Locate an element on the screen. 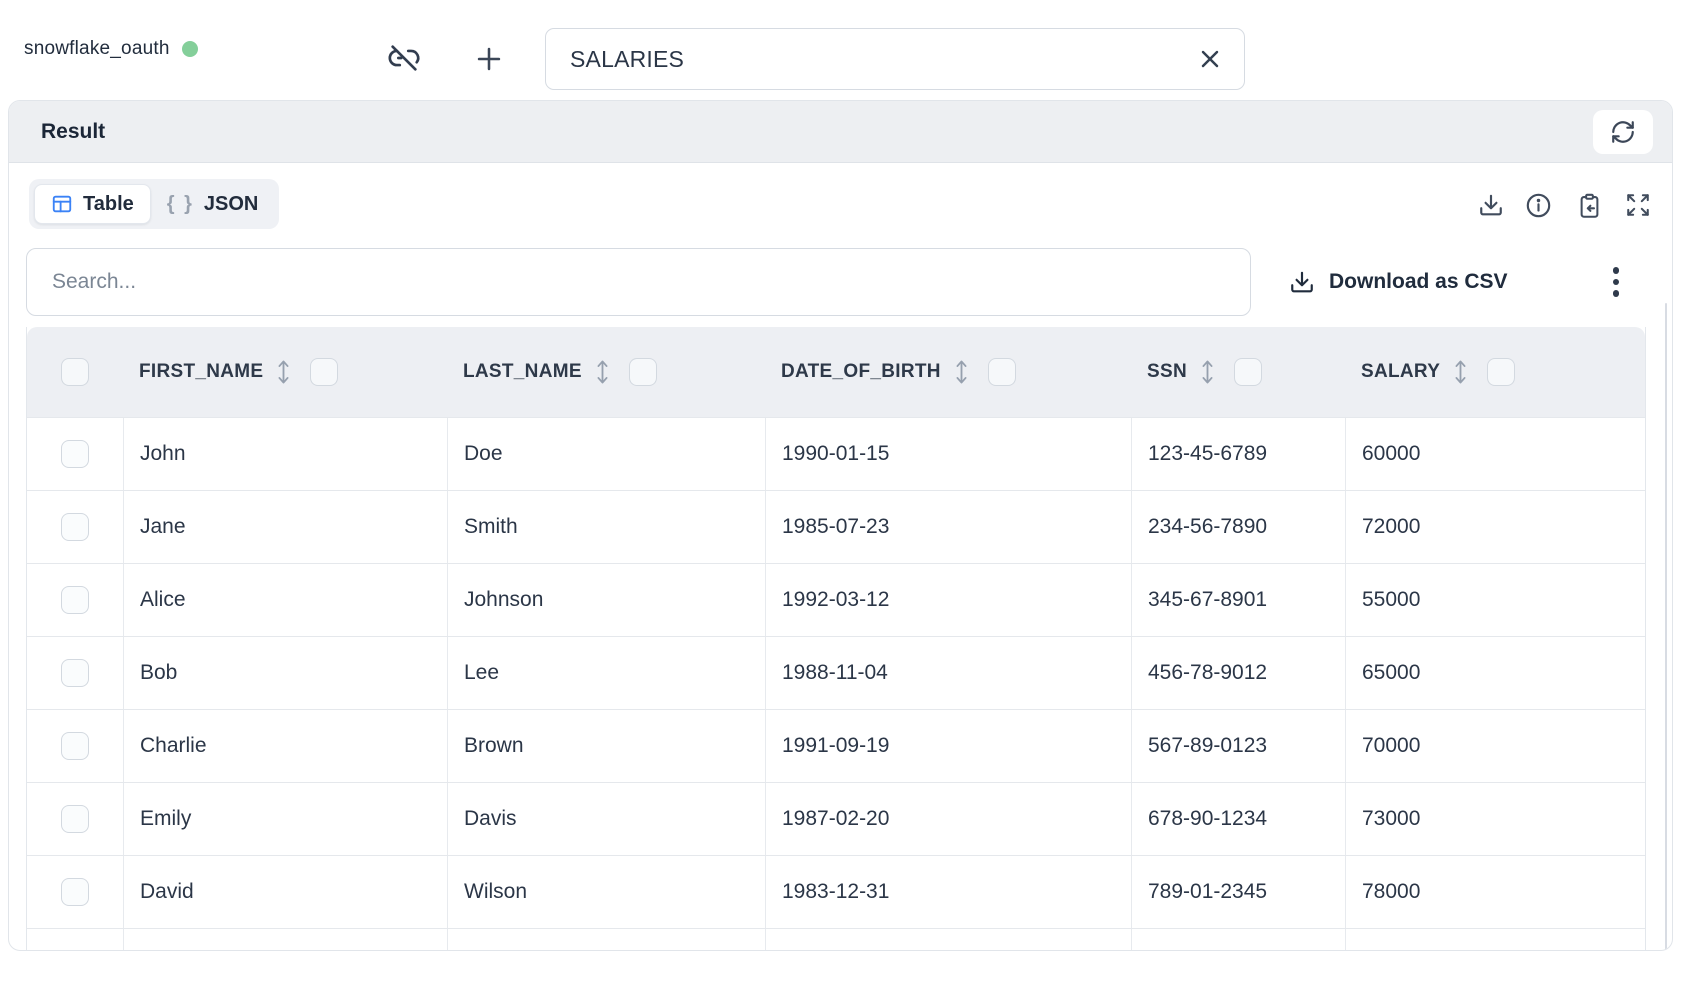  connection-status-dot is located at coordinates (189, 49).